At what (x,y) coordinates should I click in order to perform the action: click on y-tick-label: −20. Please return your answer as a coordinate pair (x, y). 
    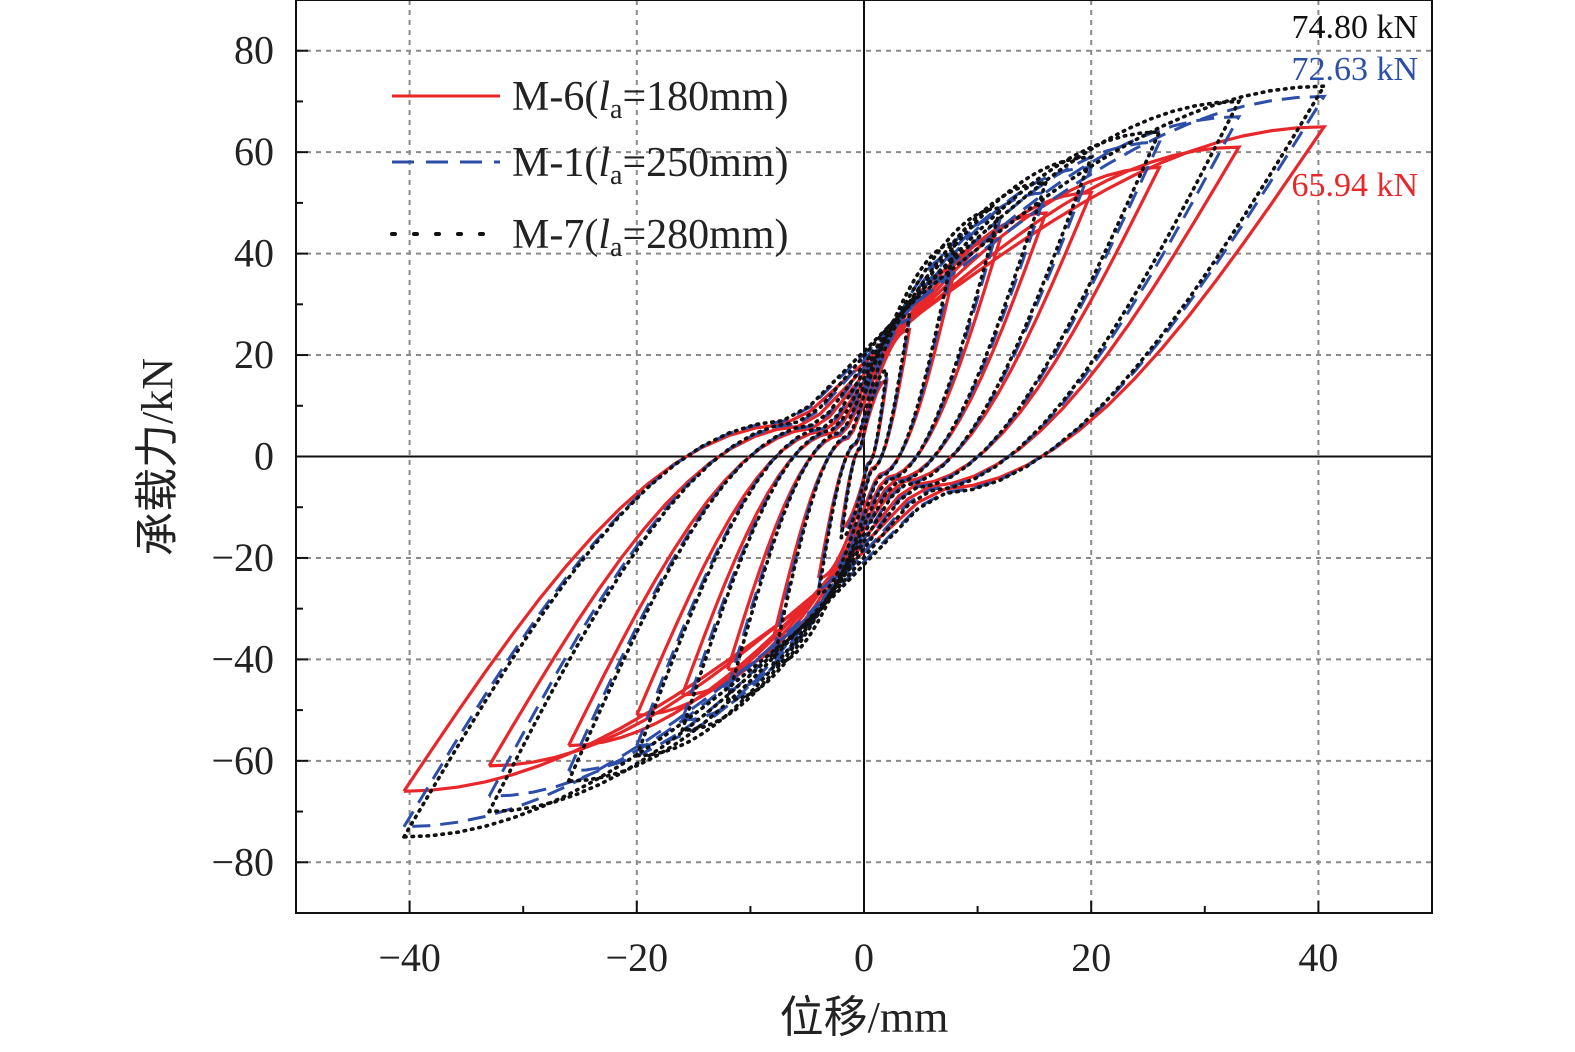
    Looking at the image, I should click on (242, 557).